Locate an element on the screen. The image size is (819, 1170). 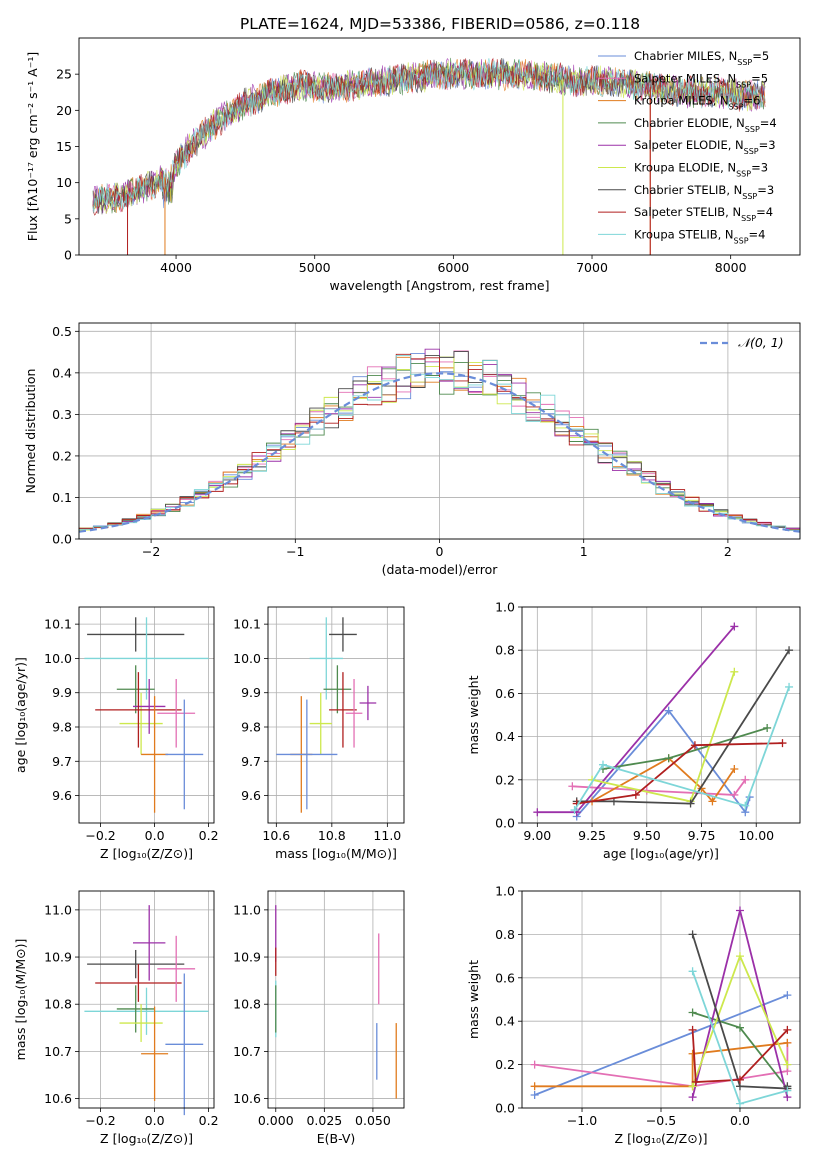
y-tick-label: 0.5 is located at coordinates (62, 331).